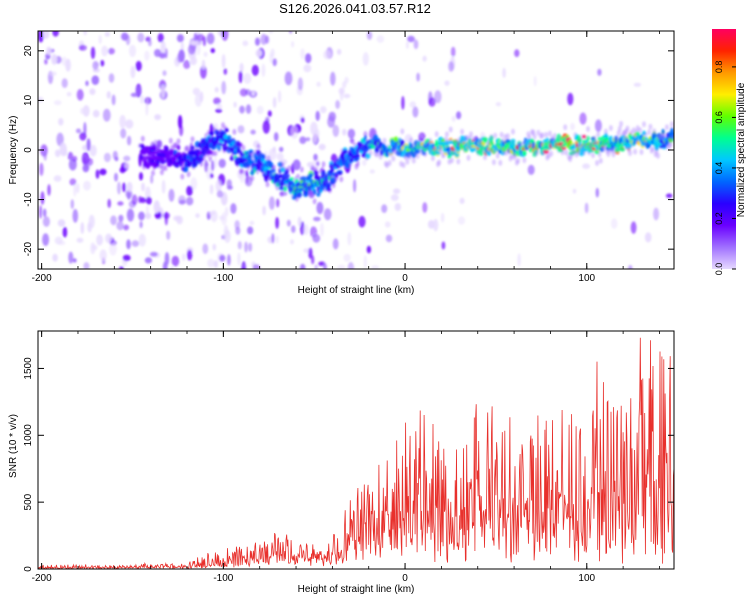  Describe the element at coordinates (28, 249) in the screenshot. I see `spectrogram-y-tick-label: -20` at that location.